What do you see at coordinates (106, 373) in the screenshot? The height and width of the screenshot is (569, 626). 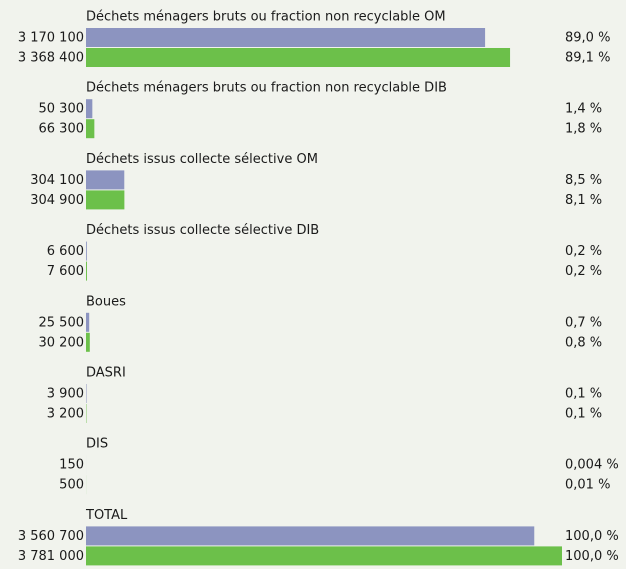 I see `category-label: DASRI` at bounding box center [106, 373].